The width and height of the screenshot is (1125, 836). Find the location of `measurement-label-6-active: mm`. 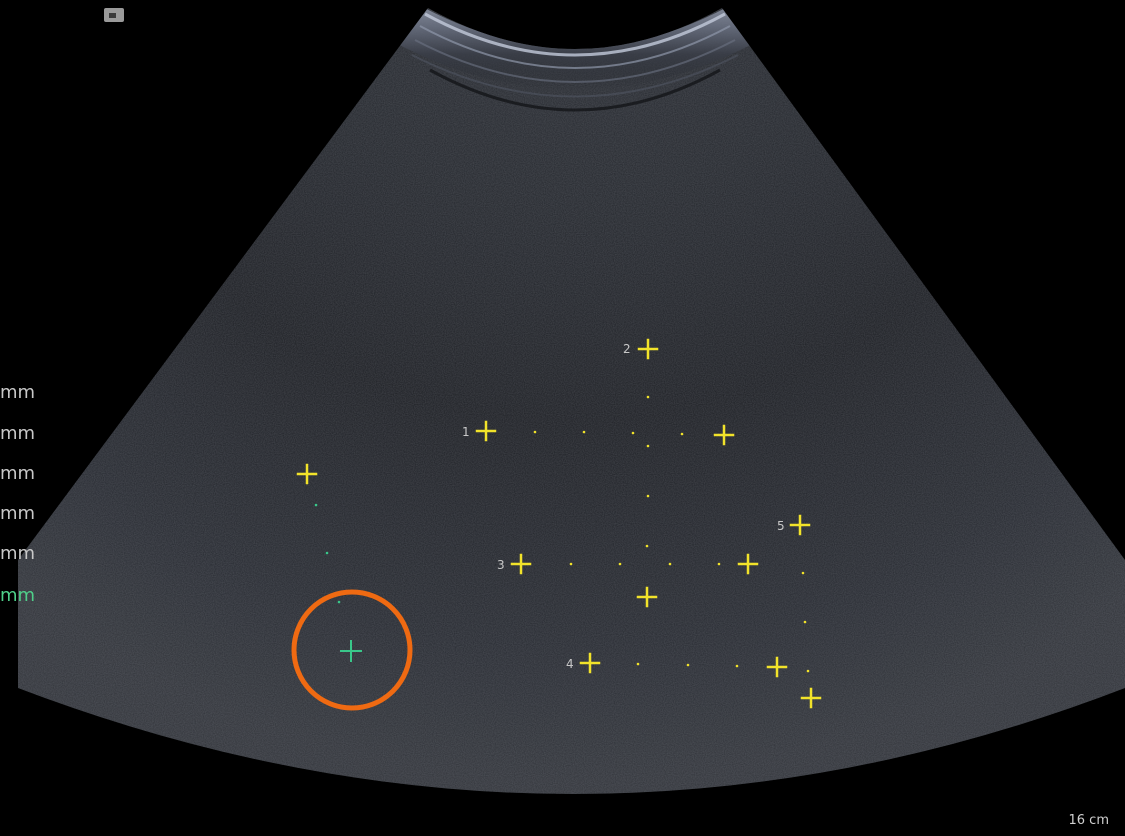

measurement-label-6-active: mm is located at coordinates (18, 595).